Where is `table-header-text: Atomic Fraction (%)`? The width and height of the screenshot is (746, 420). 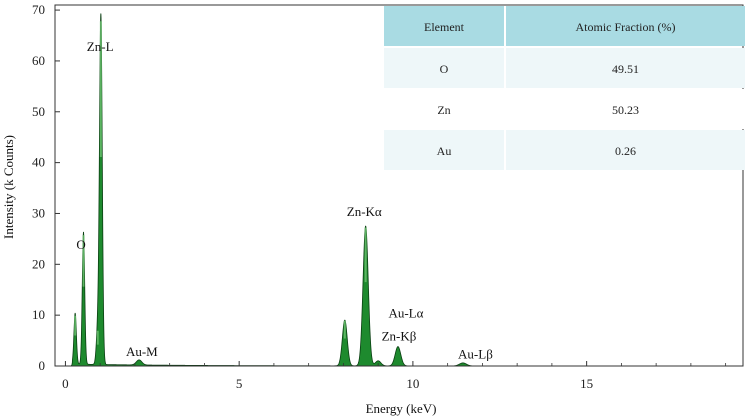 table-header-text: Atomic Fraction (%) is located at coordinates (626, 27).